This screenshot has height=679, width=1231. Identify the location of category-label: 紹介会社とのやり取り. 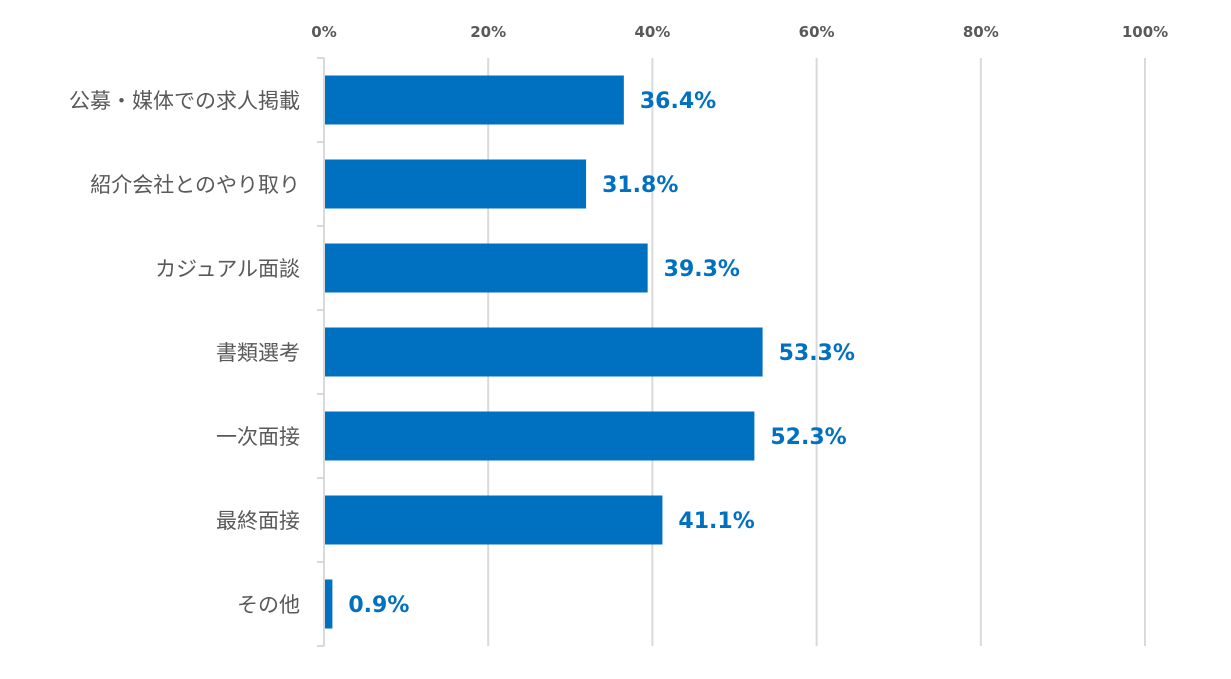
(195, 185).